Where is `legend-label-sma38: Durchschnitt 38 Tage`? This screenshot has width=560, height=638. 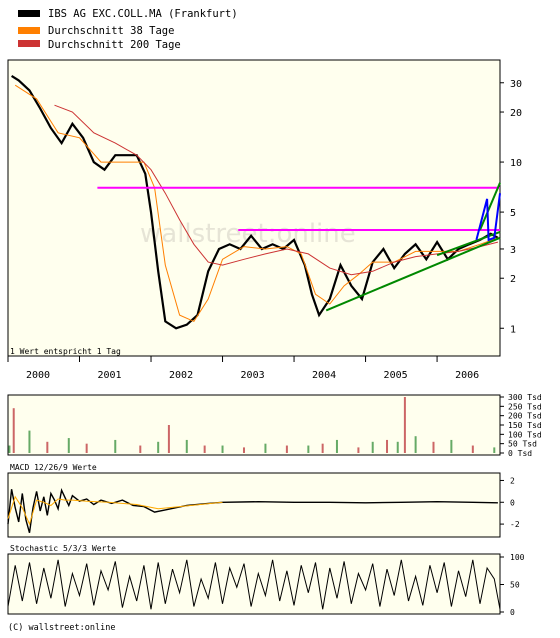
legend-label-sma38: Durchschnitt 38 Tage is located at coordinates (111, 31).